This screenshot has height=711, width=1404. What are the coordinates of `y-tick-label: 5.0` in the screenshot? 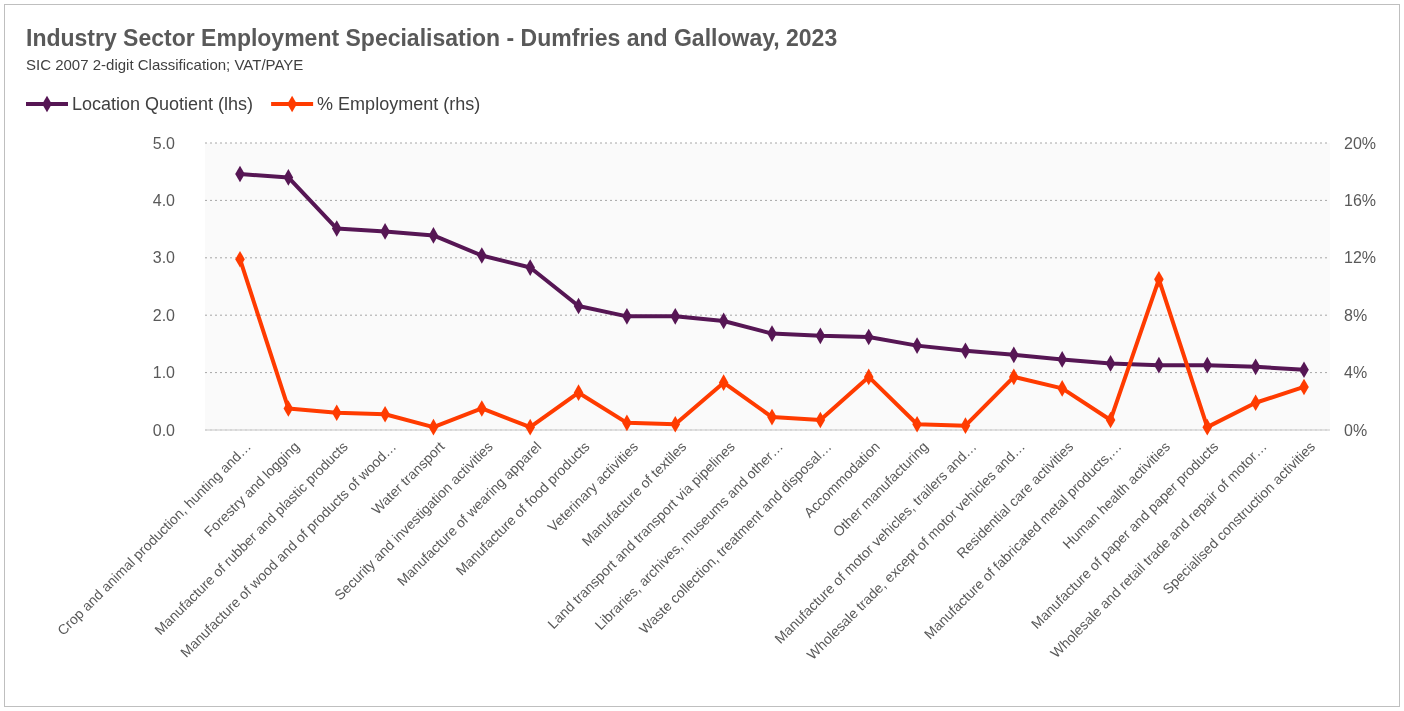 It's located at (164, 143).